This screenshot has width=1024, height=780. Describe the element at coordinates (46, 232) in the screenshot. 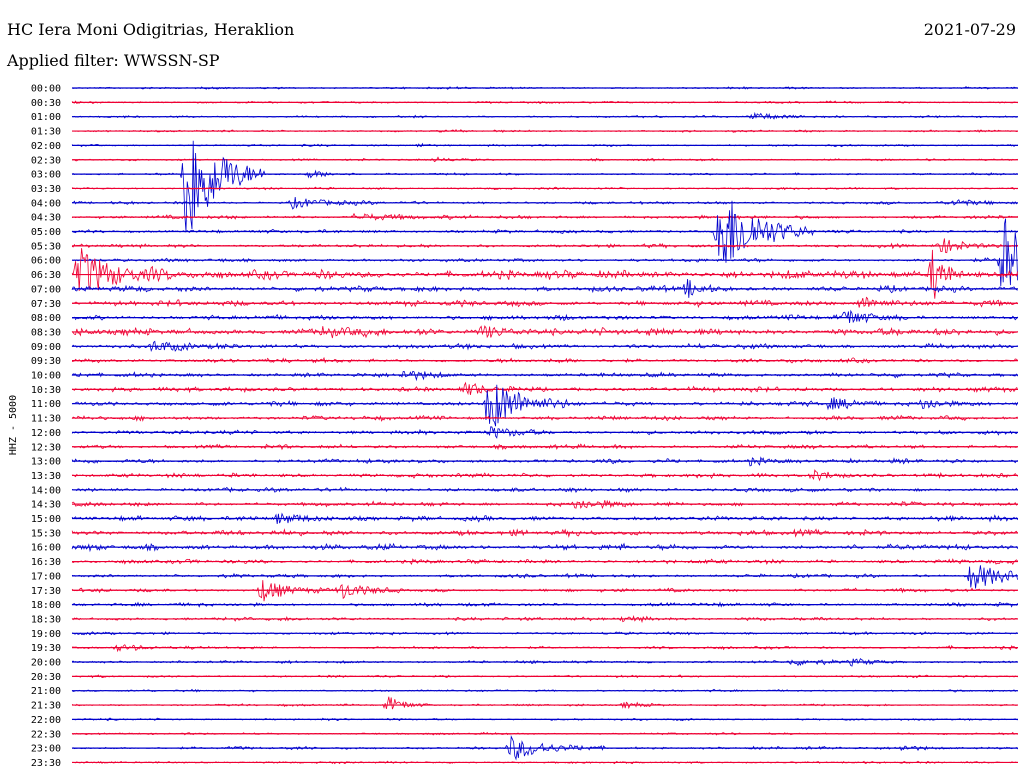

I see `tick-label: 05:00` at that location.